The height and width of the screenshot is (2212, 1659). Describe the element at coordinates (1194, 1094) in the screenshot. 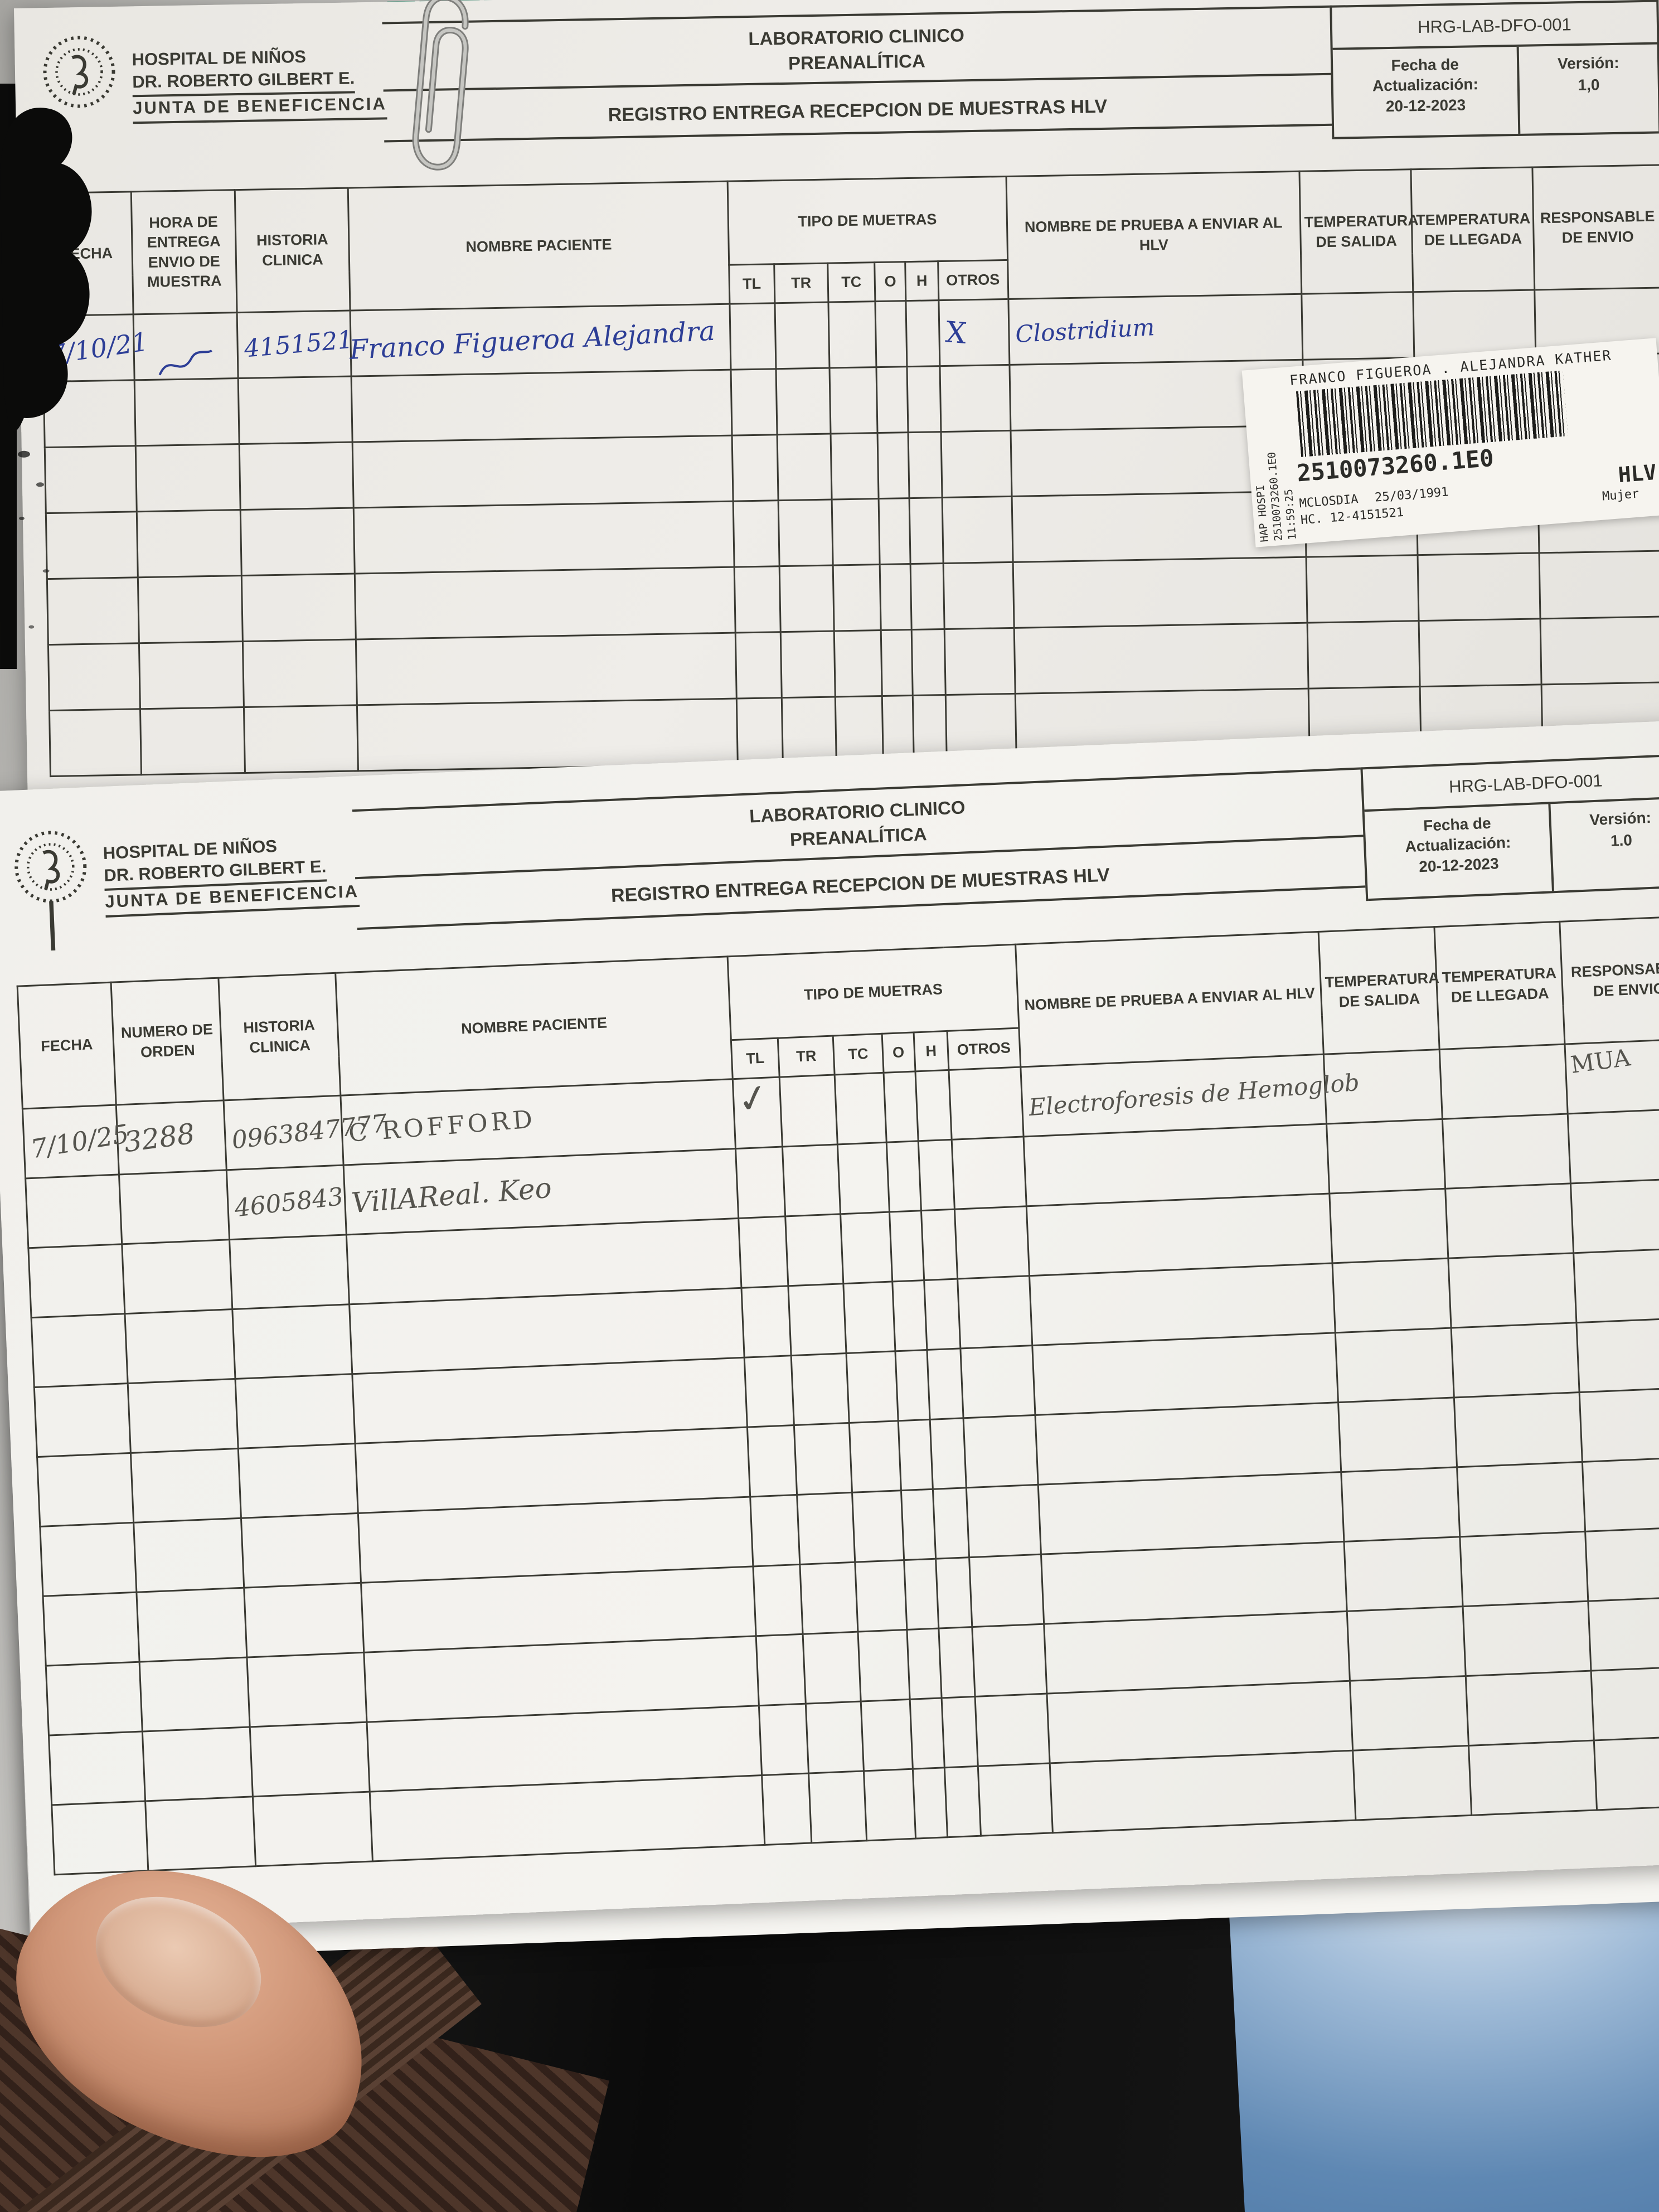

I see `handwritten-prueba: Electroforesis de Hemoglob` at that location.